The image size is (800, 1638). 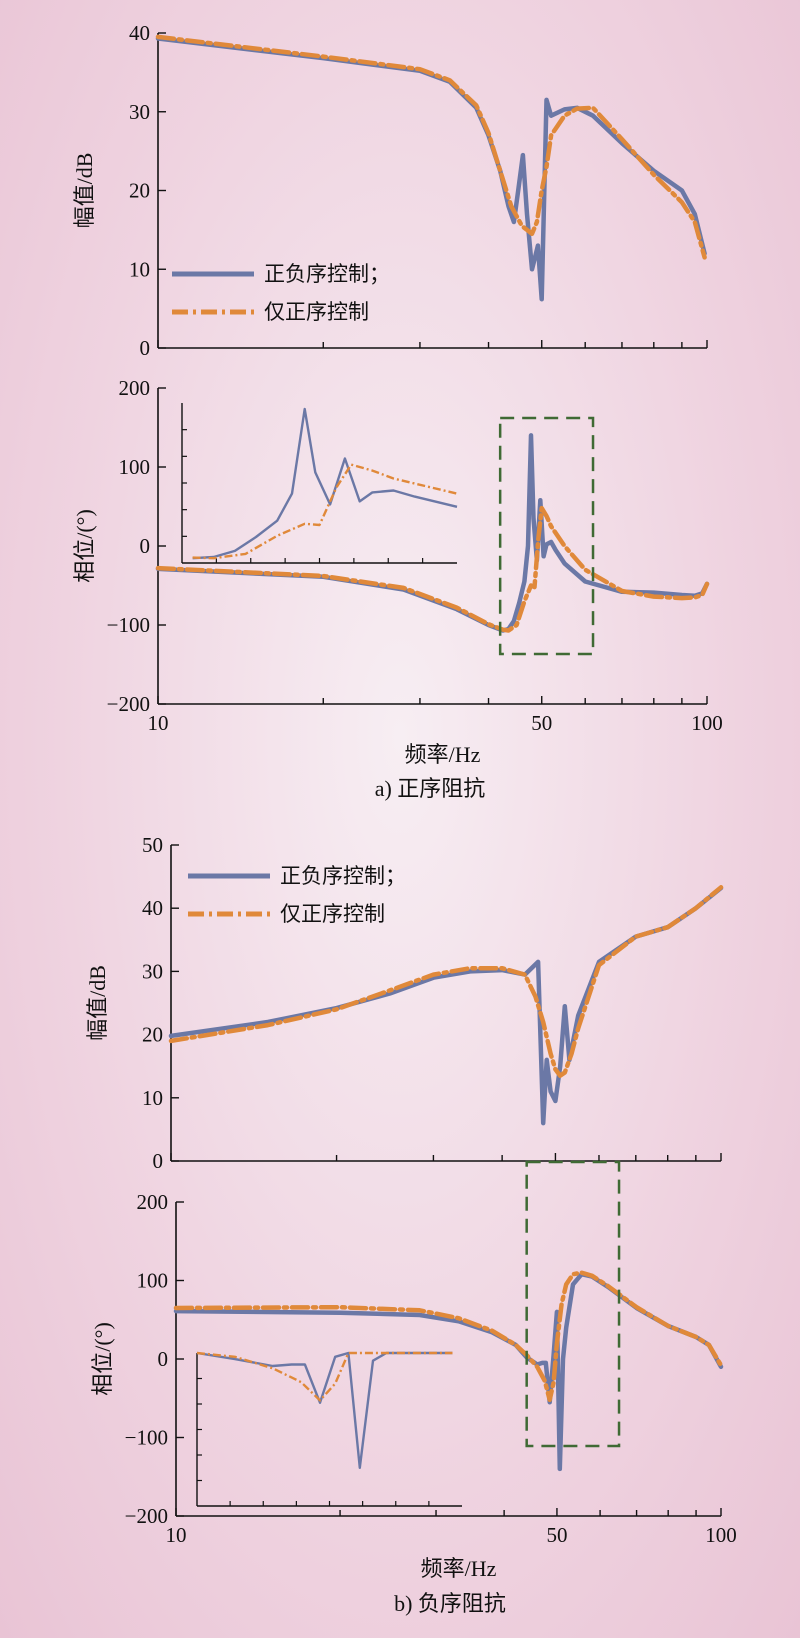 I want to click on y-tick-label: 50, so click(x=152, y=845).